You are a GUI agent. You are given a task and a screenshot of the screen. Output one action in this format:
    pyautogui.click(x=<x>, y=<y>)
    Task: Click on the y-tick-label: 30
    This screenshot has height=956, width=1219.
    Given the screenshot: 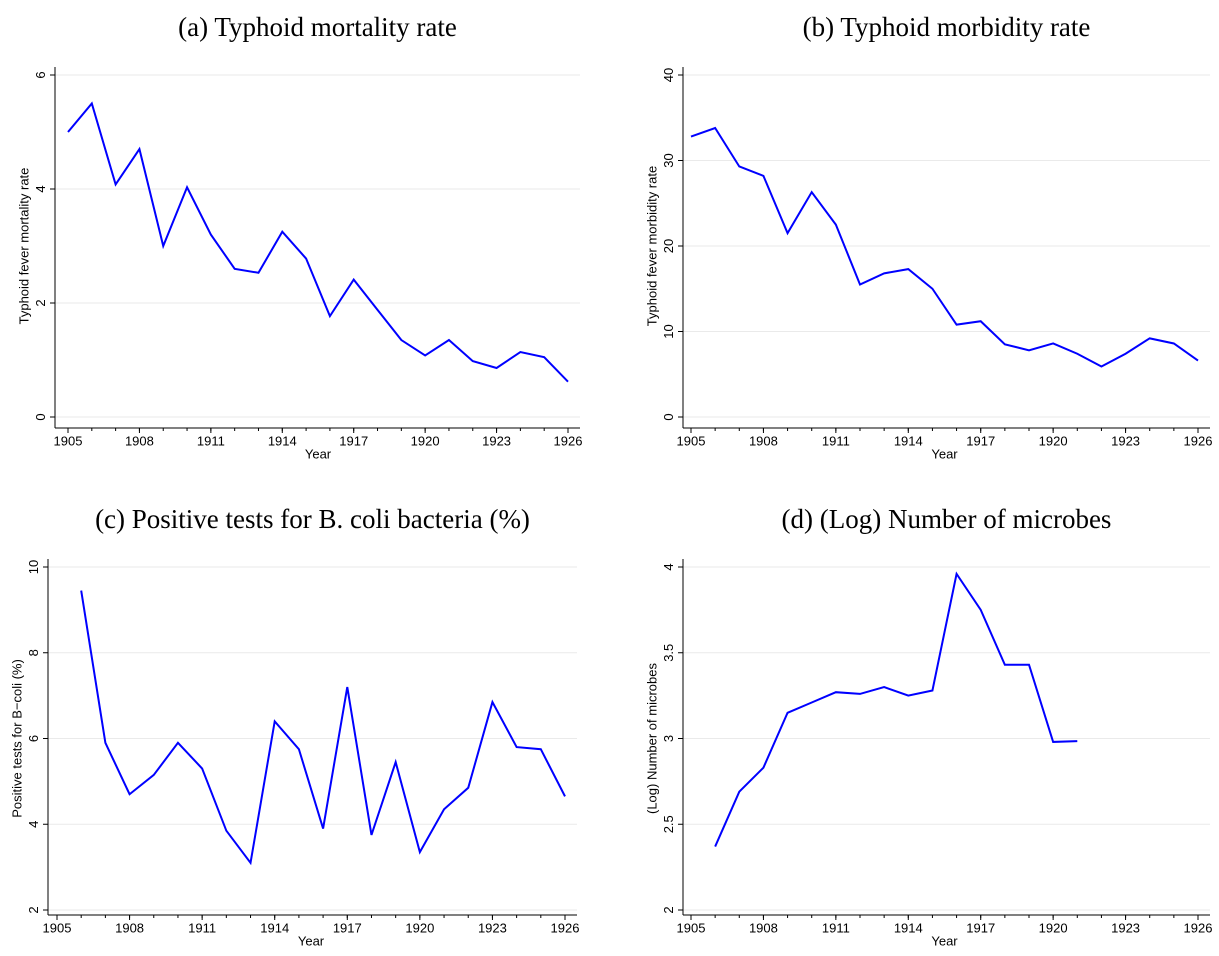 What is the action you would take?
    pyautogui.click(x=668, y=160)
    